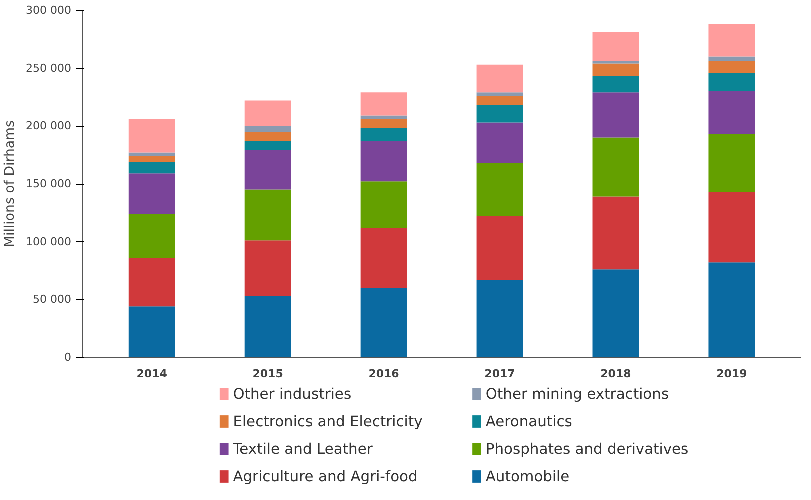  What do you see at coordinates (384, 374) in the screenshot?
I see `x-tick-label: 2016` at bounding box center [384, 374].